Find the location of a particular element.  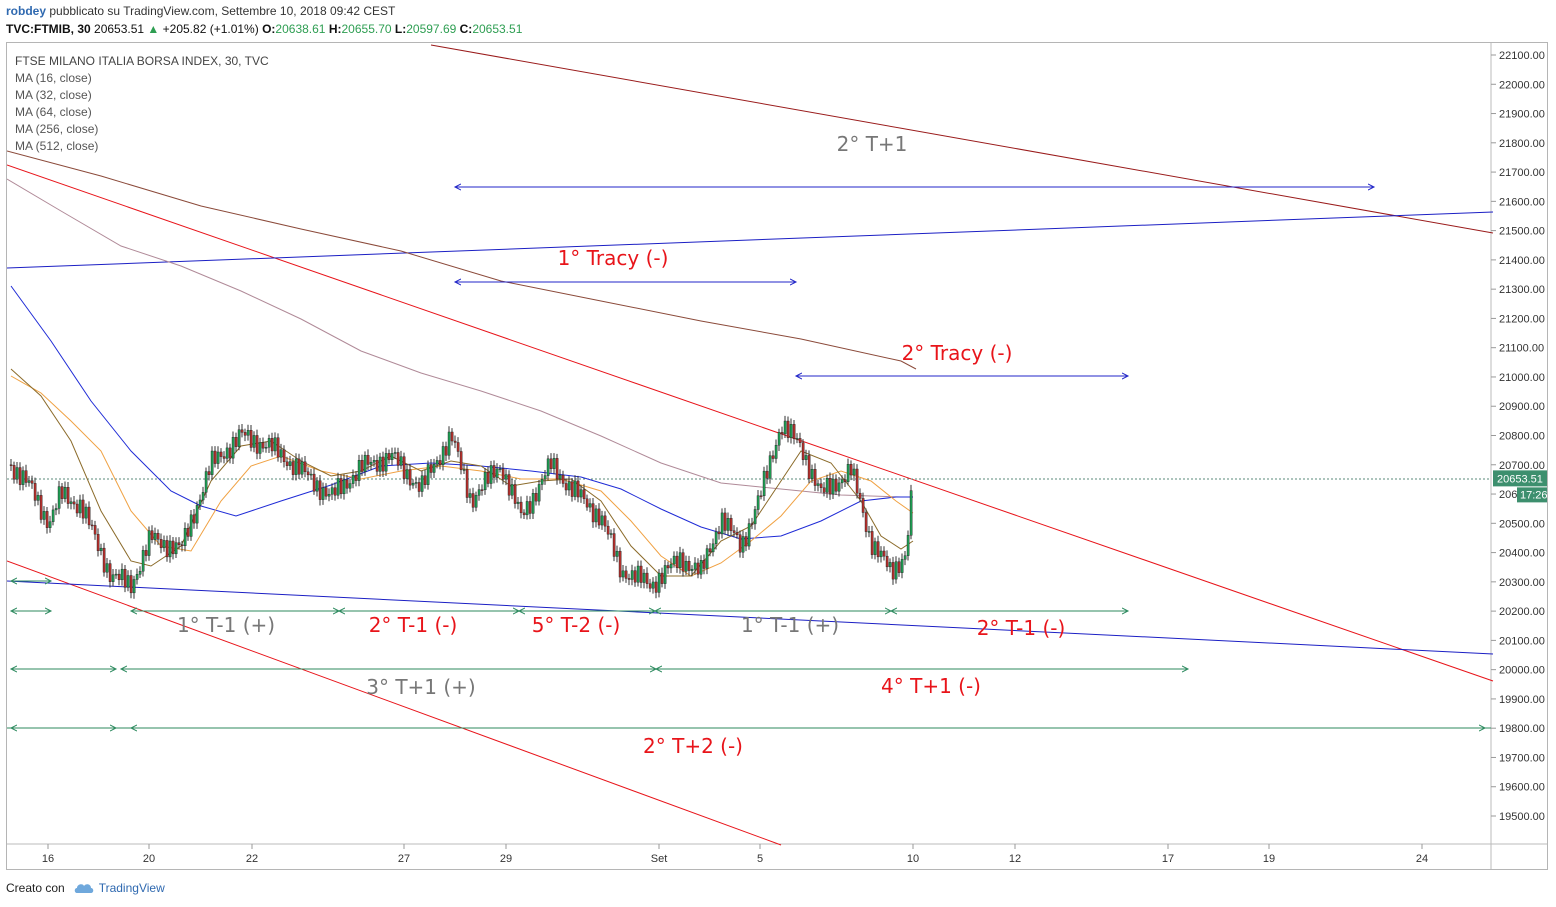

price-tick-label: 20400.00 is located at coordinates (1522, 554).